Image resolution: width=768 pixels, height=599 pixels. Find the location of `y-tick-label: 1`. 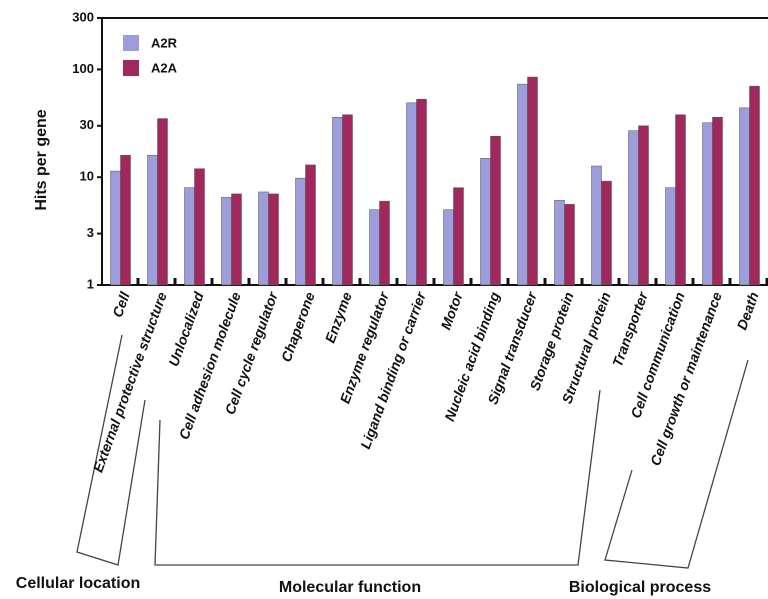

y-tick-label: 1 is located at coordinates (90, 283).